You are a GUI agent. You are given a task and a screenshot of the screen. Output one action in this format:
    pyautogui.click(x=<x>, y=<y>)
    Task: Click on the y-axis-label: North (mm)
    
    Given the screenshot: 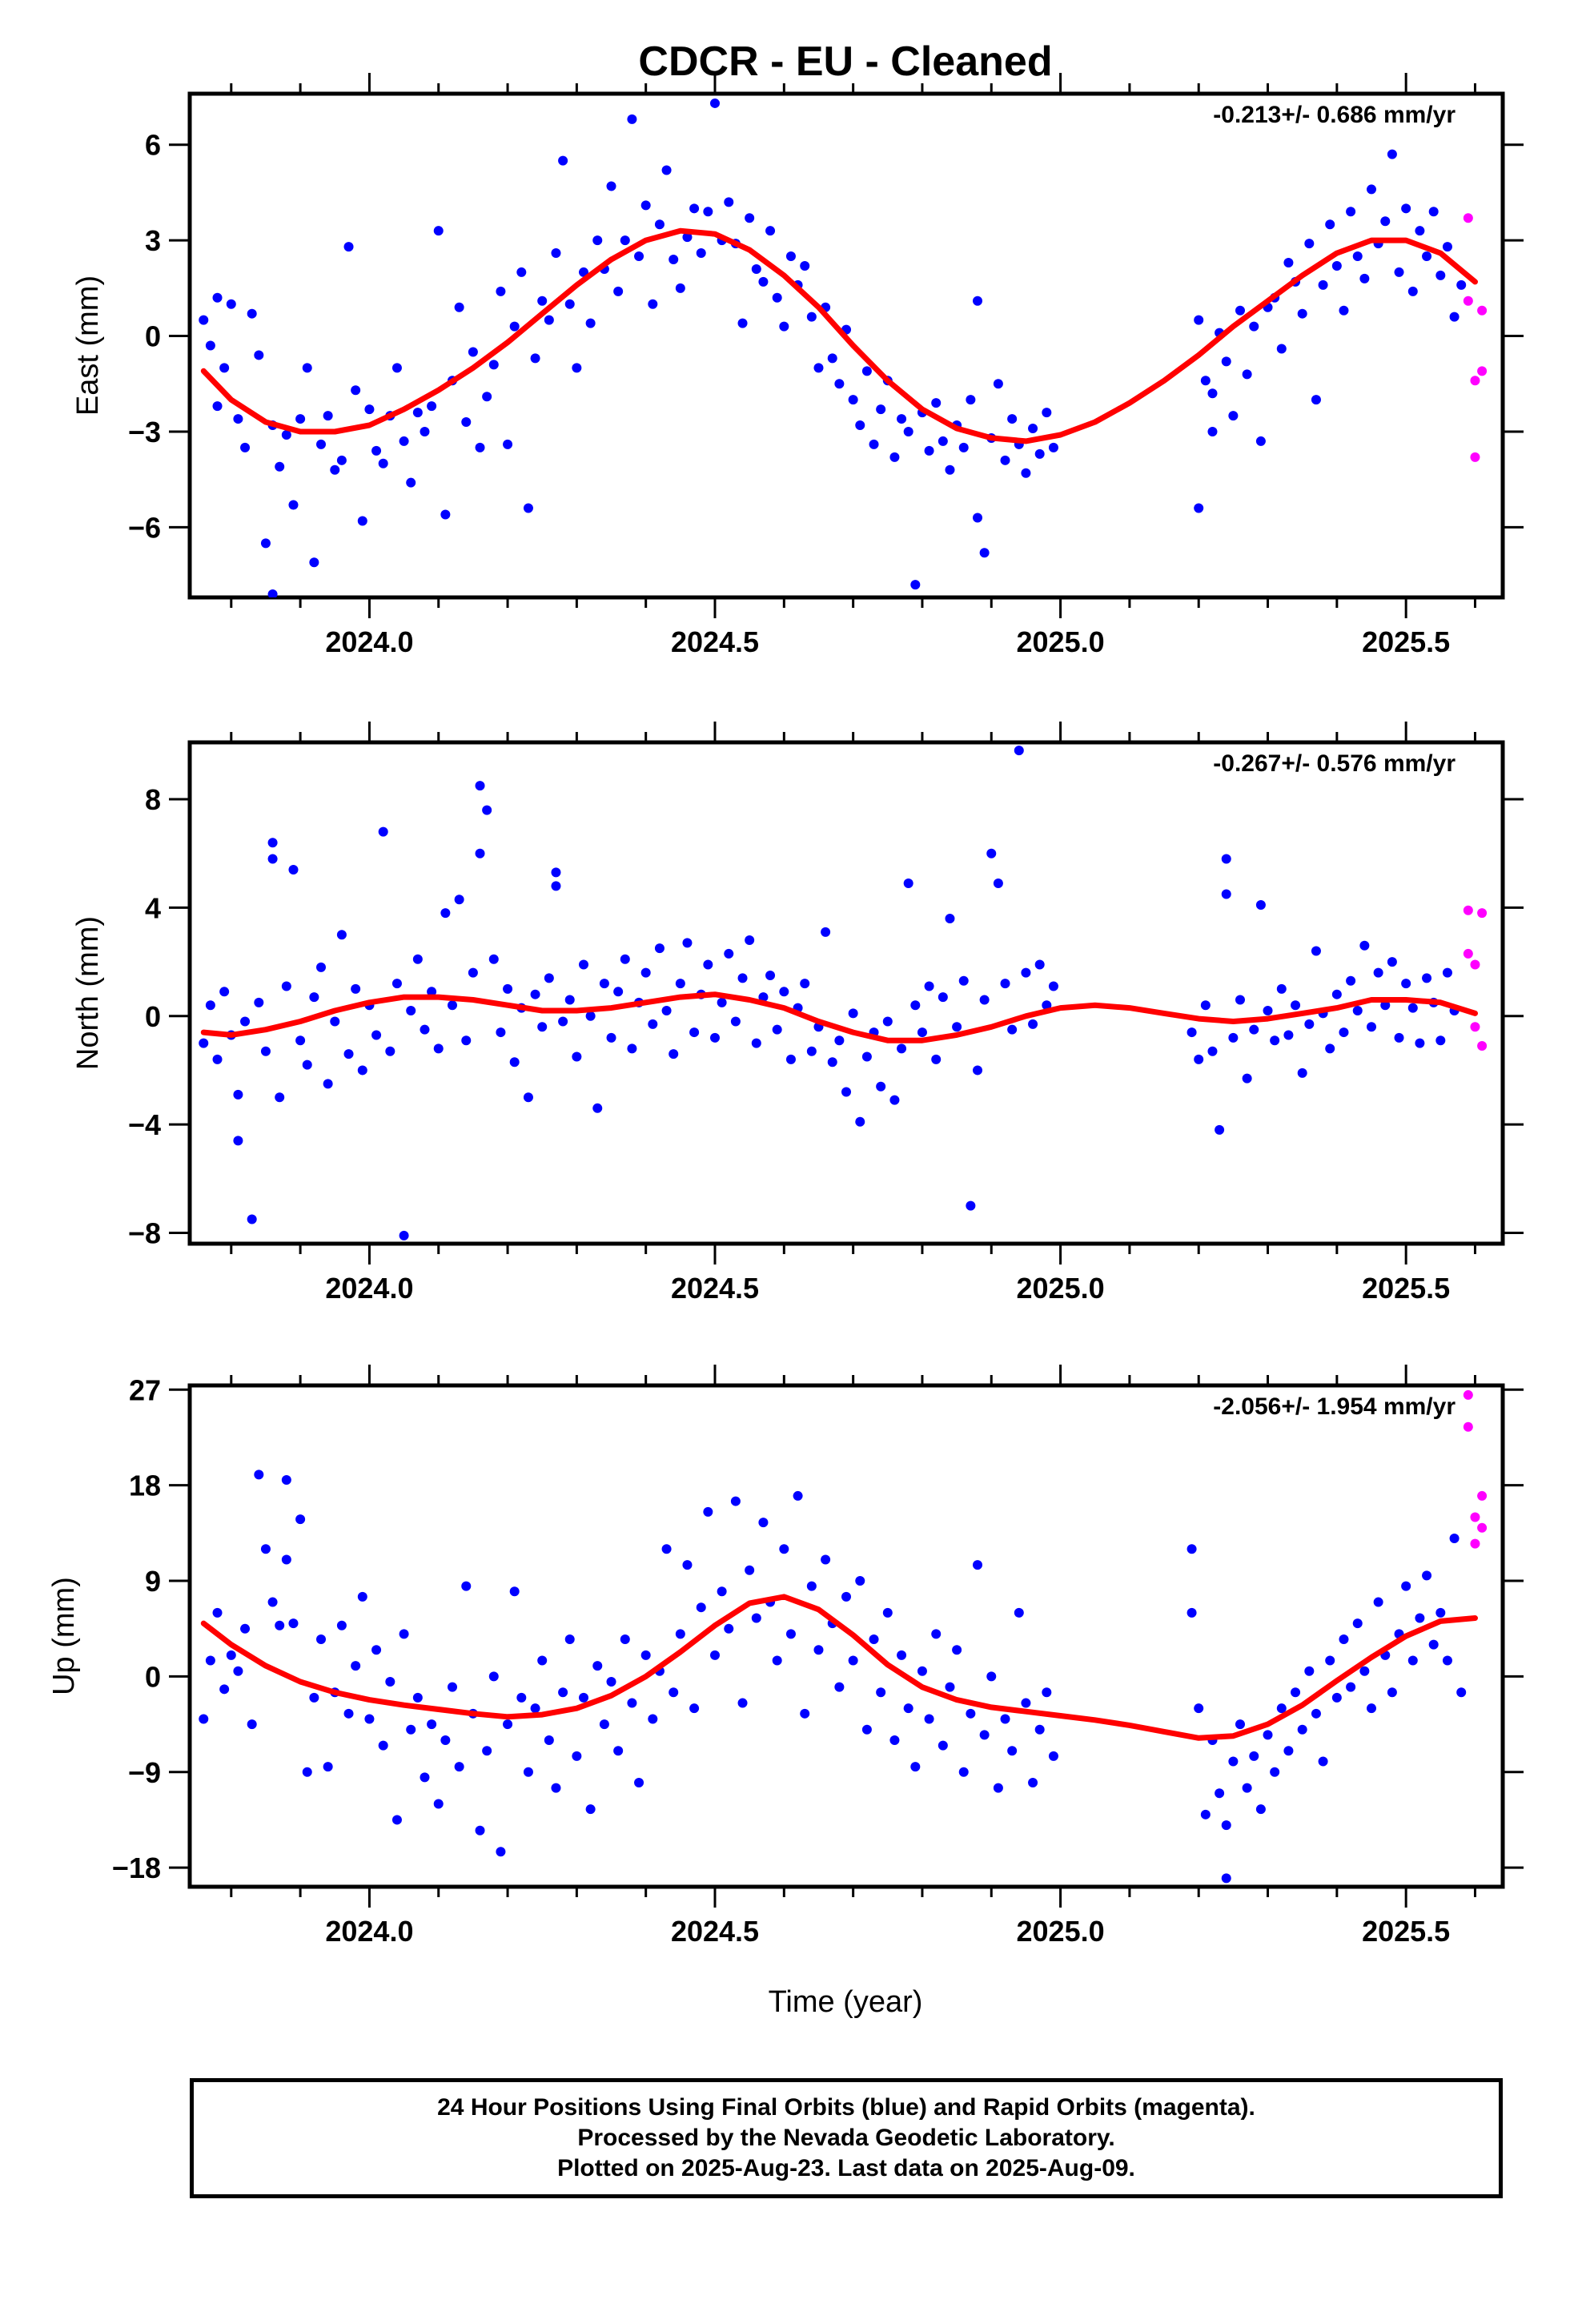 What is the action you would take?
    pyautogui.click(x=88, y=993)
    